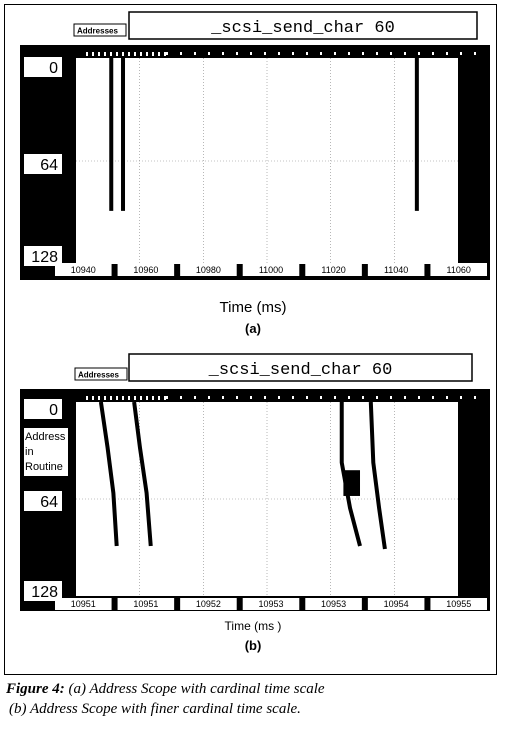 This screenshot has width=505, height=735. I want to click on panel-b-side-label-box, so click(46, 452).